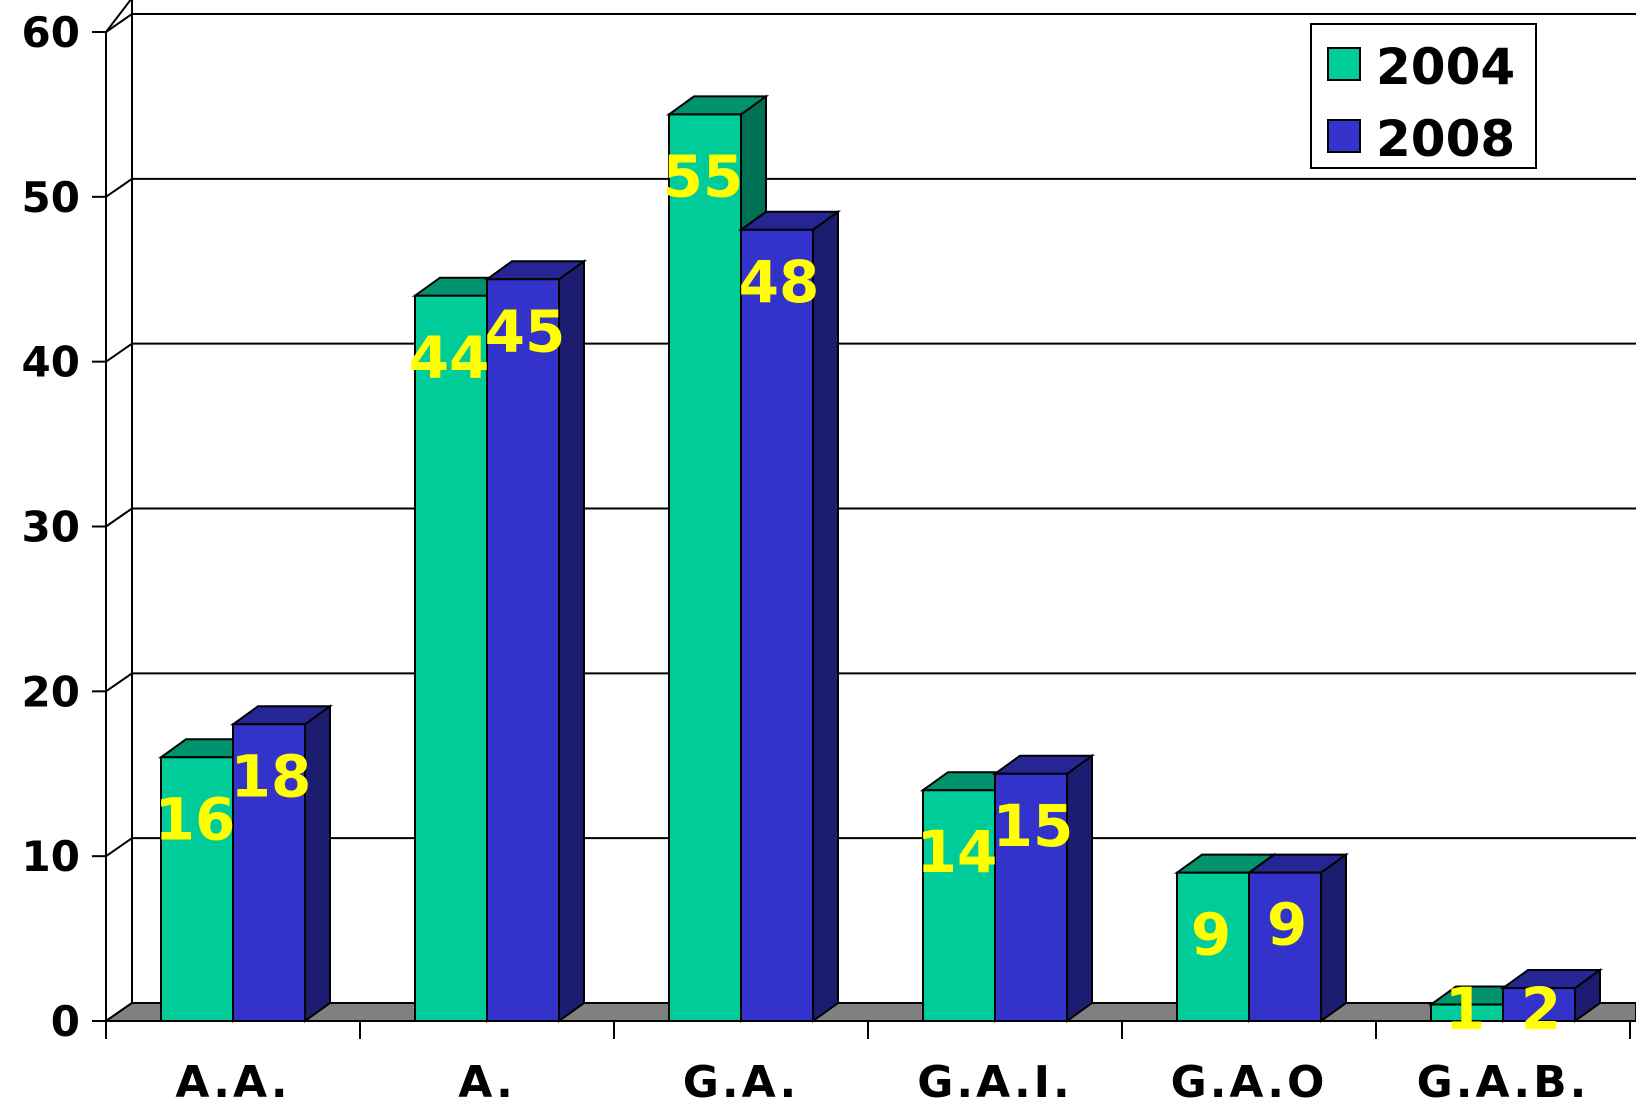 The height and width of the screenshot is (1101, 1636). I want to click on y-tick-label: 40, so click(51, 362).